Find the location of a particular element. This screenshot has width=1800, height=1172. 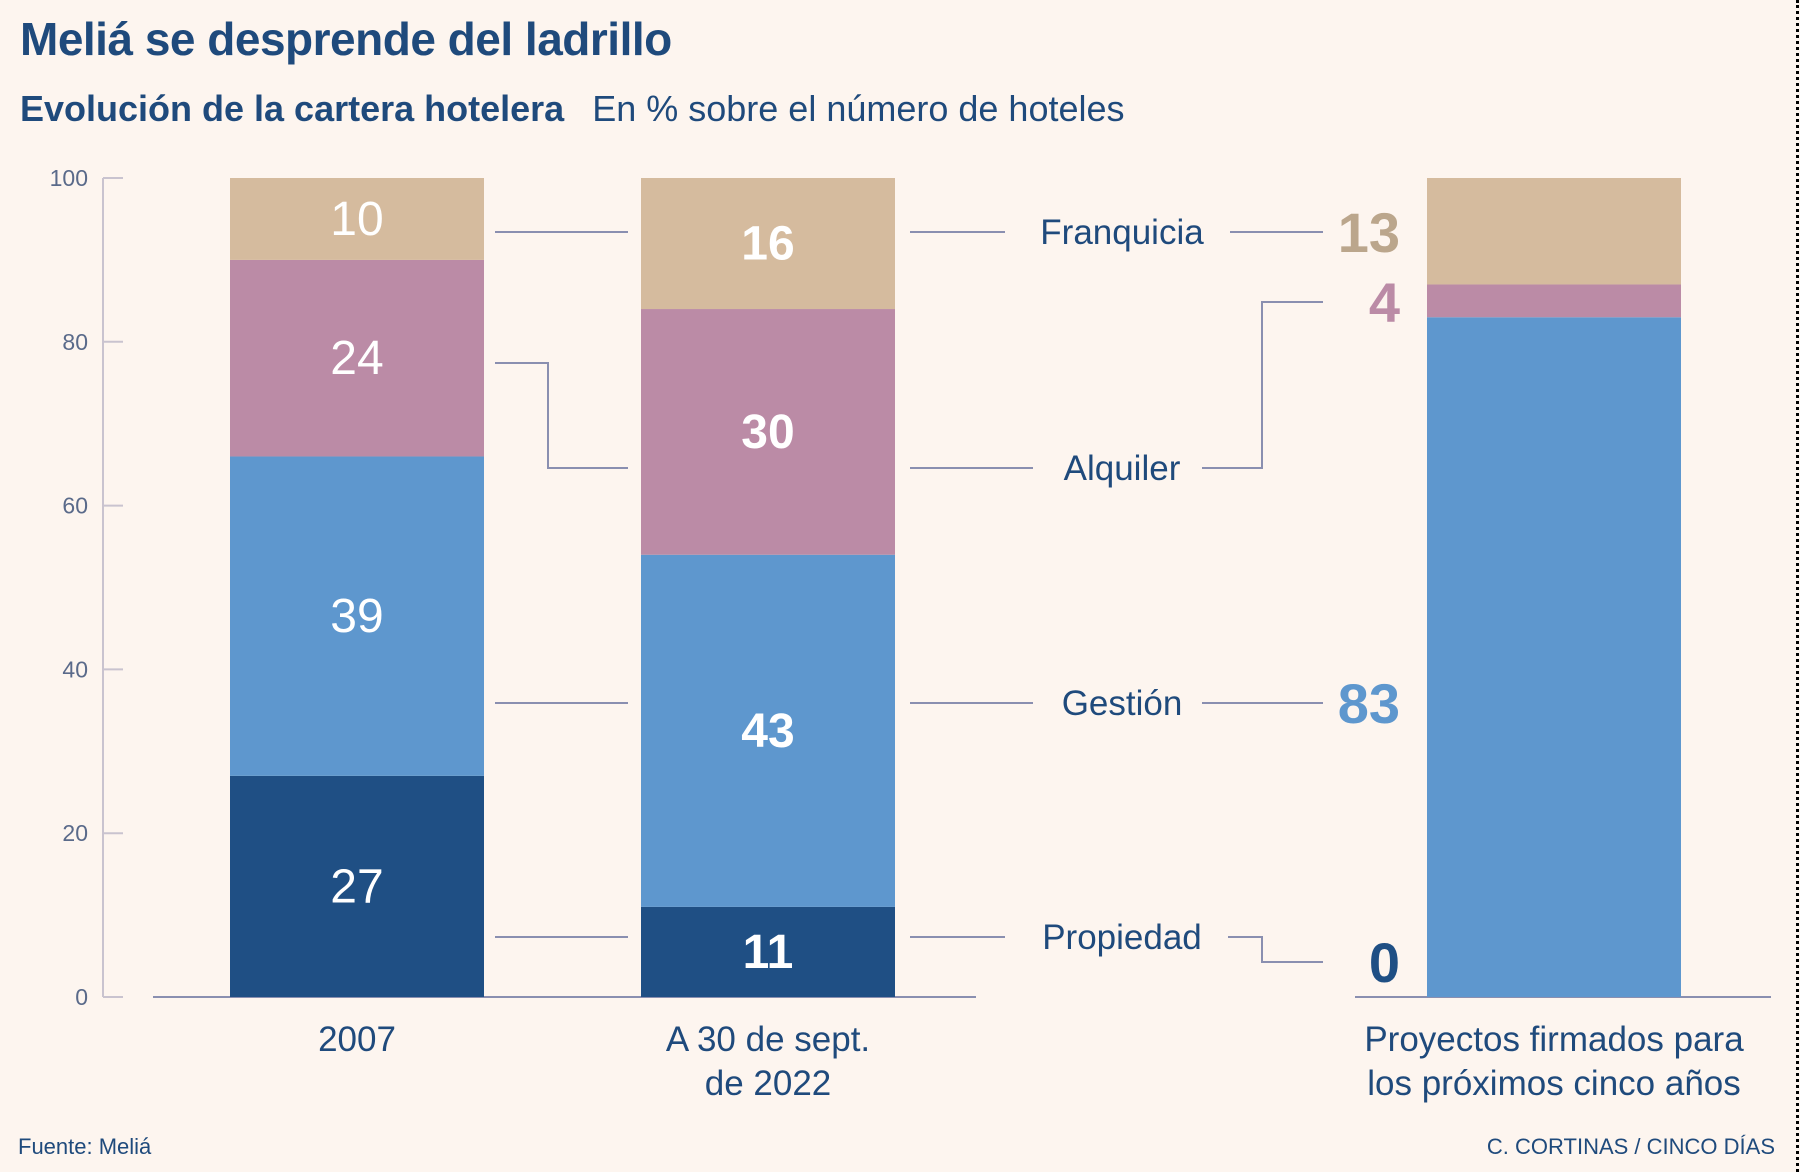

bar-value-label: 24 is located at coordinates (356, 358).